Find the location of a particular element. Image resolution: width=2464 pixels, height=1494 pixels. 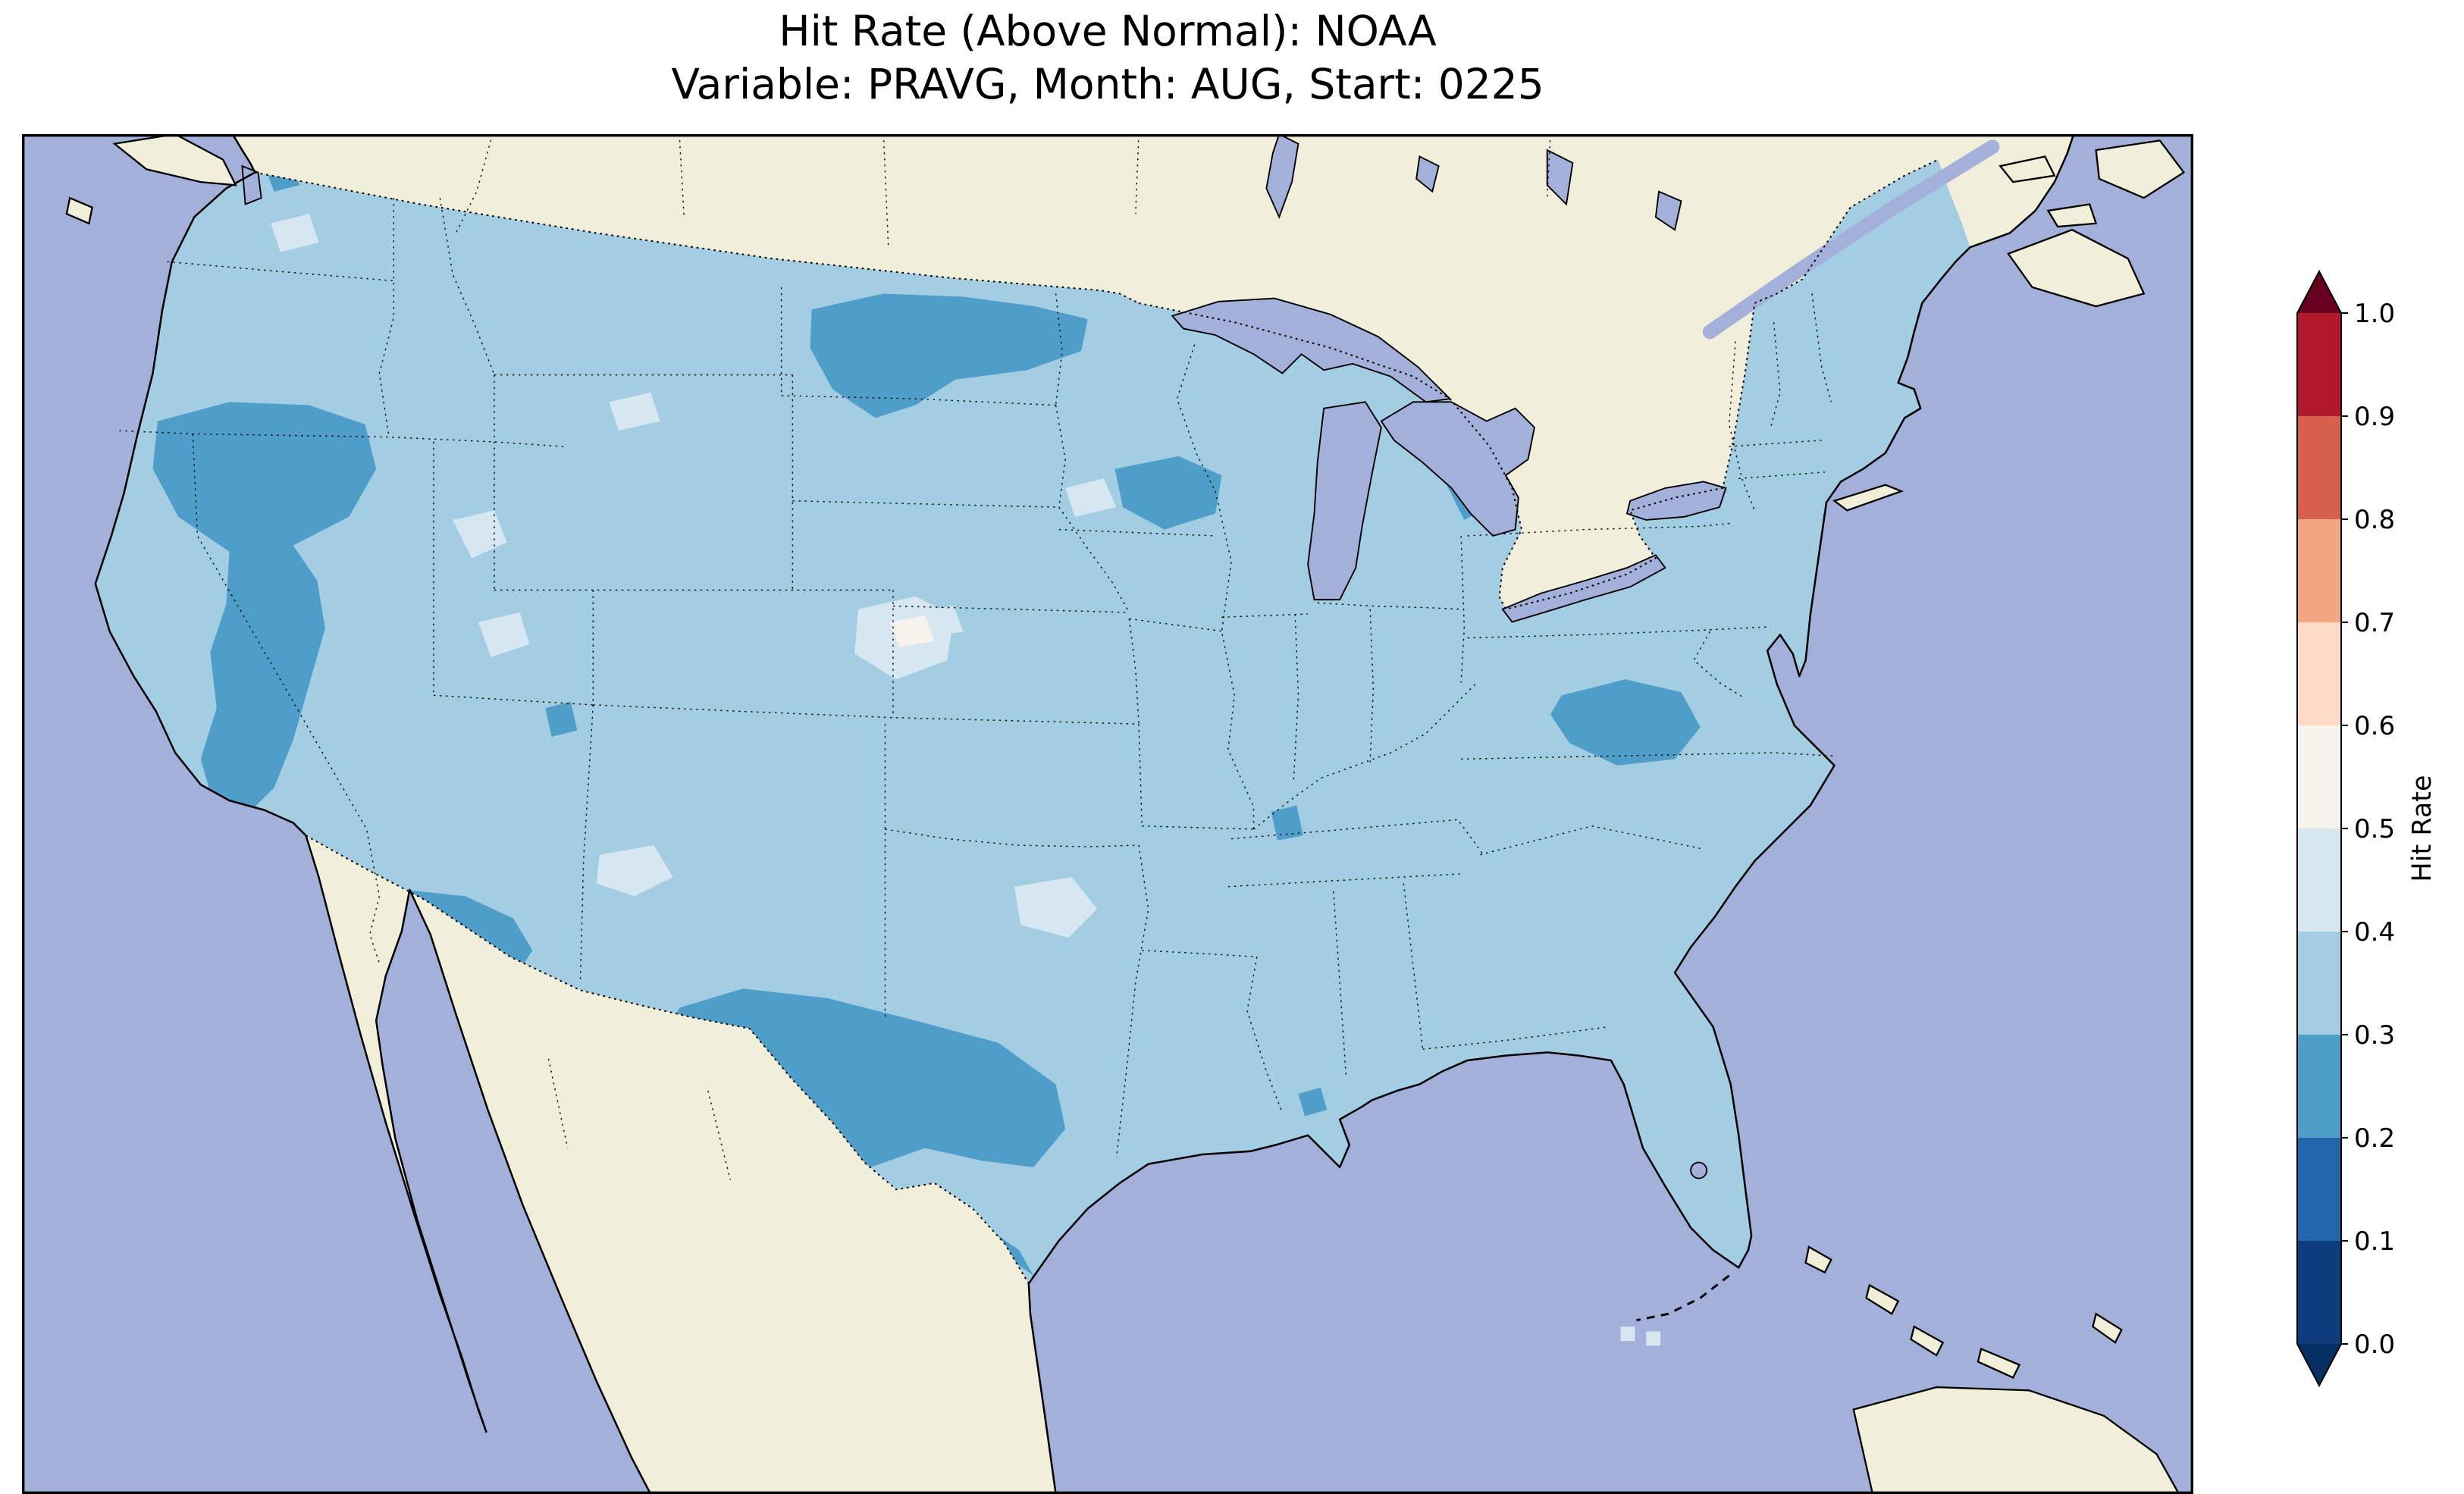

colorbar-tick-label: 0.4 is located at coordinates (2374, 932).